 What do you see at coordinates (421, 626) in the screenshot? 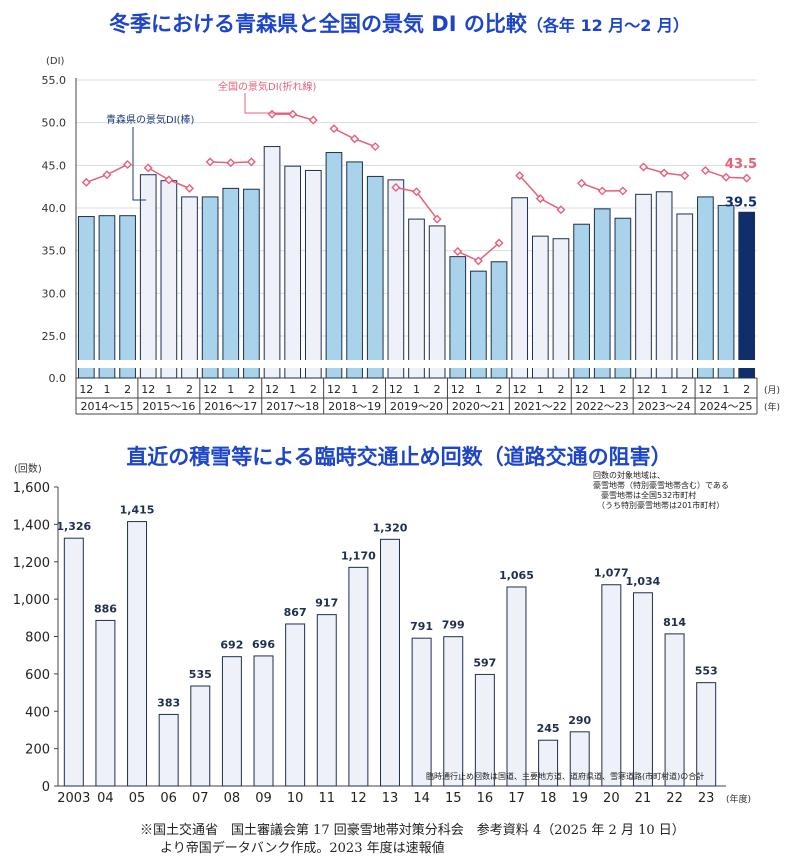
I see `closure-value-label: 791` at bounding box center [421, 626].